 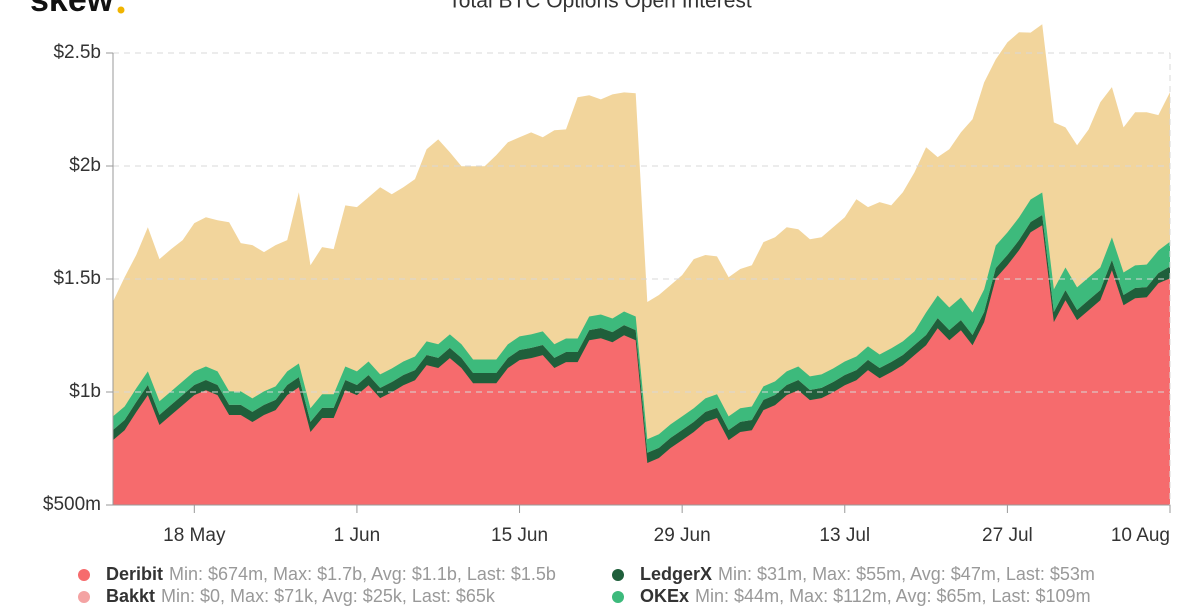 I want to click on y-tick-label: $1b, so click(x=85, y=391).